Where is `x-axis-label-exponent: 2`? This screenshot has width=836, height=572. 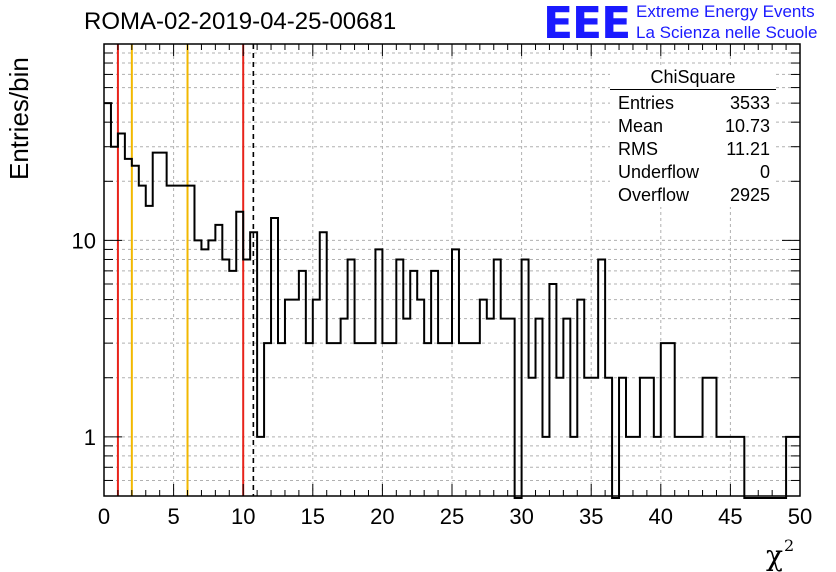
x-axis-label-exponent: 2 is located at coordinates (789, 545).